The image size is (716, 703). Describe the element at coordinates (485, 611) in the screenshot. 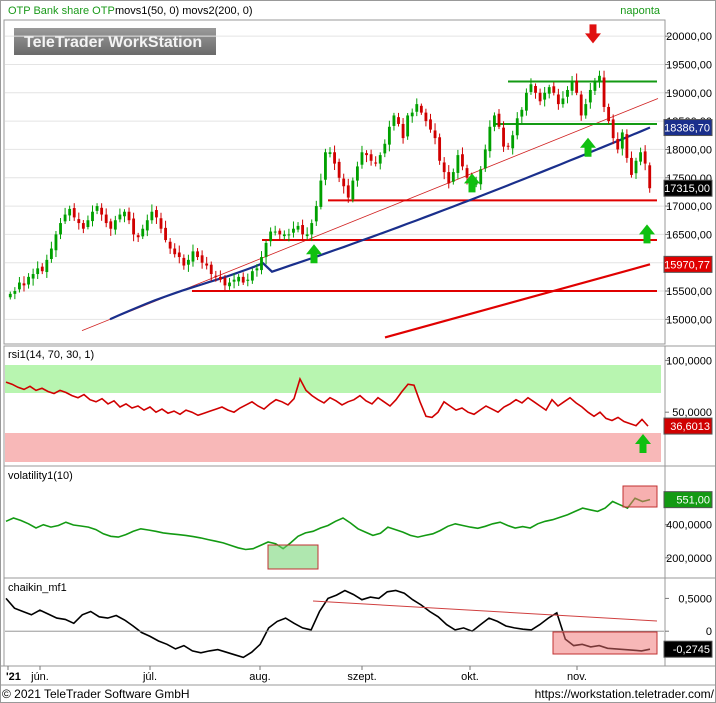

I see `chaikin-divergence-line` at that location.